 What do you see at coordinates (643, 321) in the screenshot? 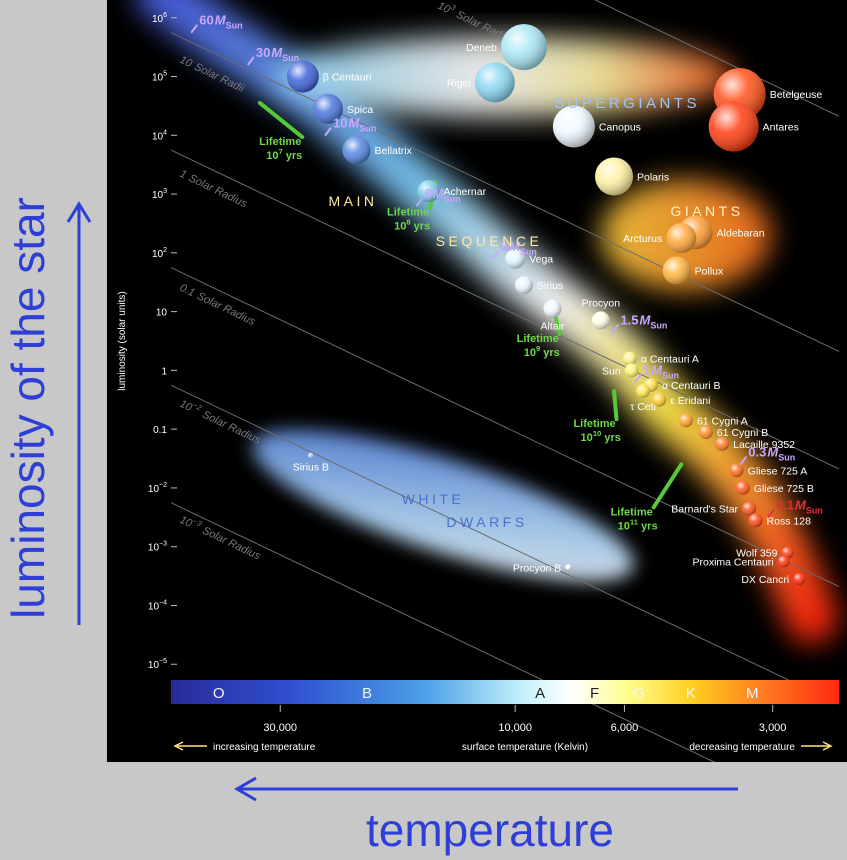
I see `mass-label: 1.5MSun` at bounding box center [643, 321].